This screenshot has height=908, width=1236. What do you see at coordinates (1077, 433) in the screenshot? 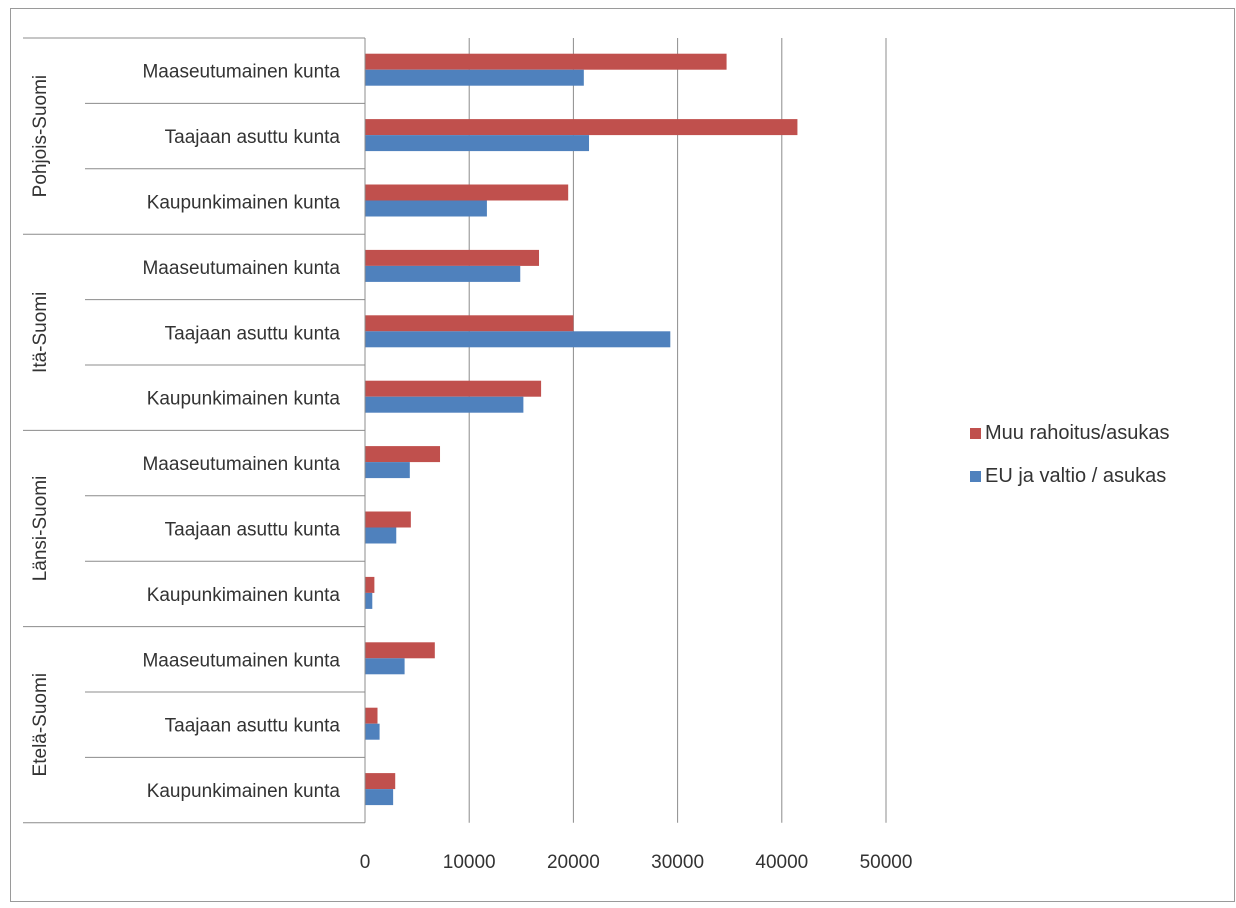
I see `legend-label: Muu rahoitus/asukas` at bounding box center [1077, 433].